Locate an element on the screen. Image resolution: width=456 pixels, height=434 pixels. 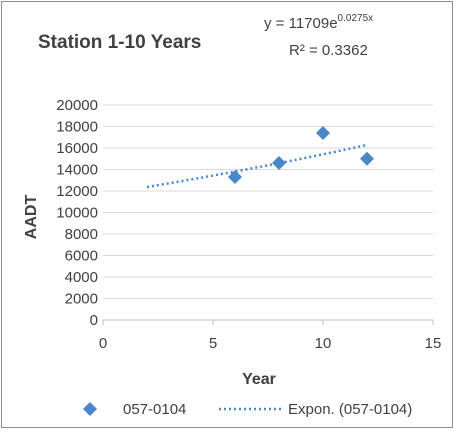
trendline-r-squared: R² = 0.3362 is located at coordinates (328, 50).